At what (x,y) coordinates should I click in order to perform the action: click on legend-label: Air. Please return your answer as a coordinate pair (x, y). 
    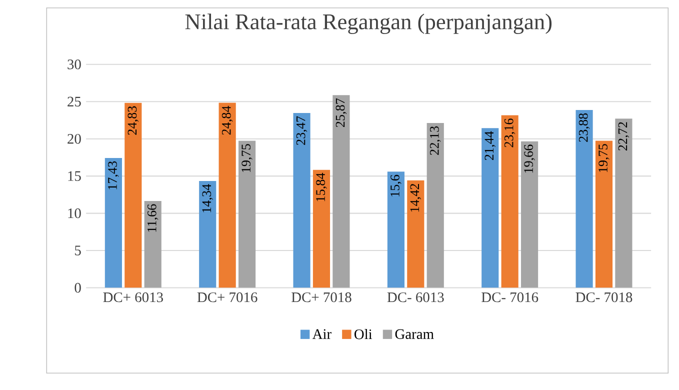
    Looking at the image, I should click on (322, 334).